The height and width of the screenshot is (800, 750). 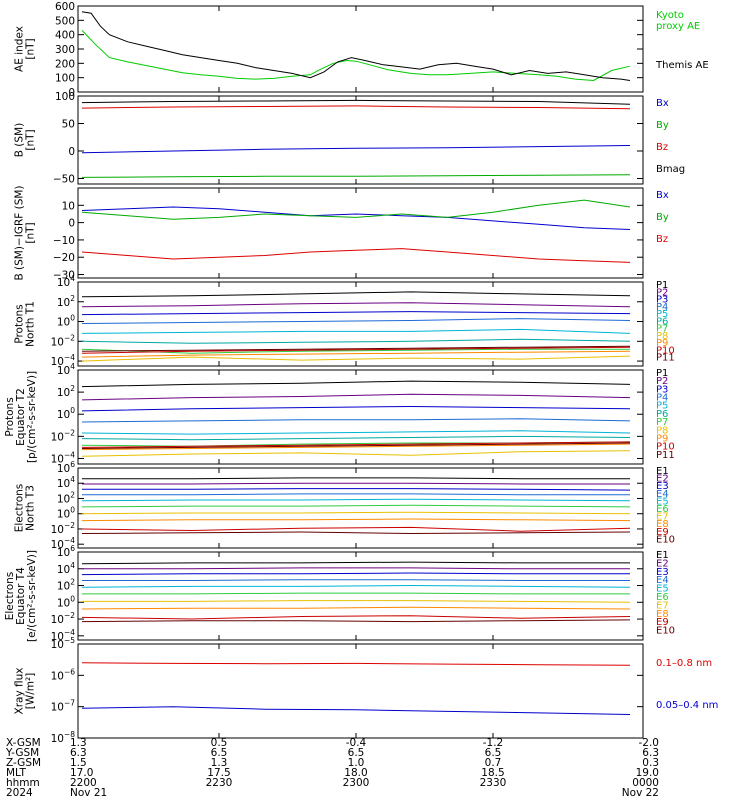 I want to click on series-line-e9, so click(x=356, y=529).